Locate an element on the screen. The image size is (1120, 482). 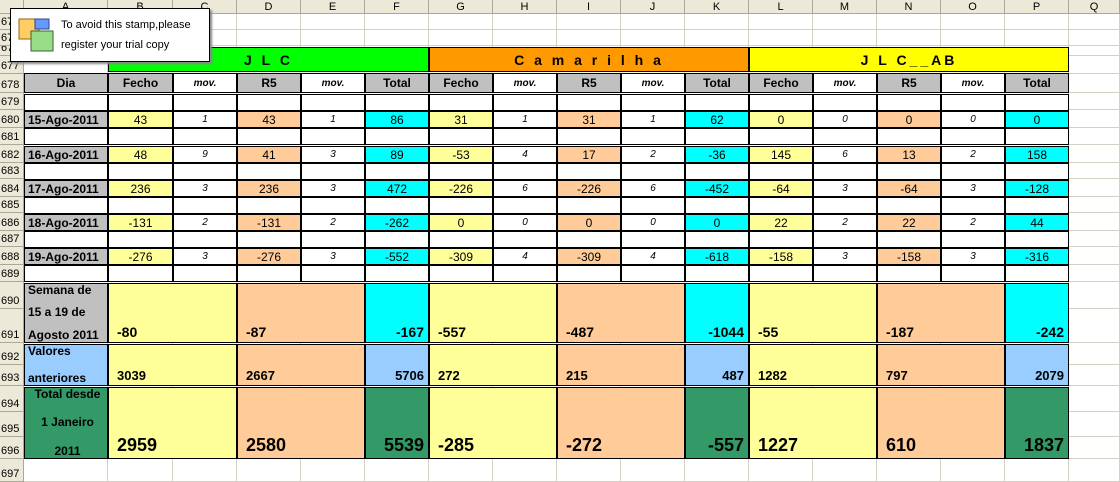
day-date: 15-Ago-2011 is located at coordinates (66, 119).